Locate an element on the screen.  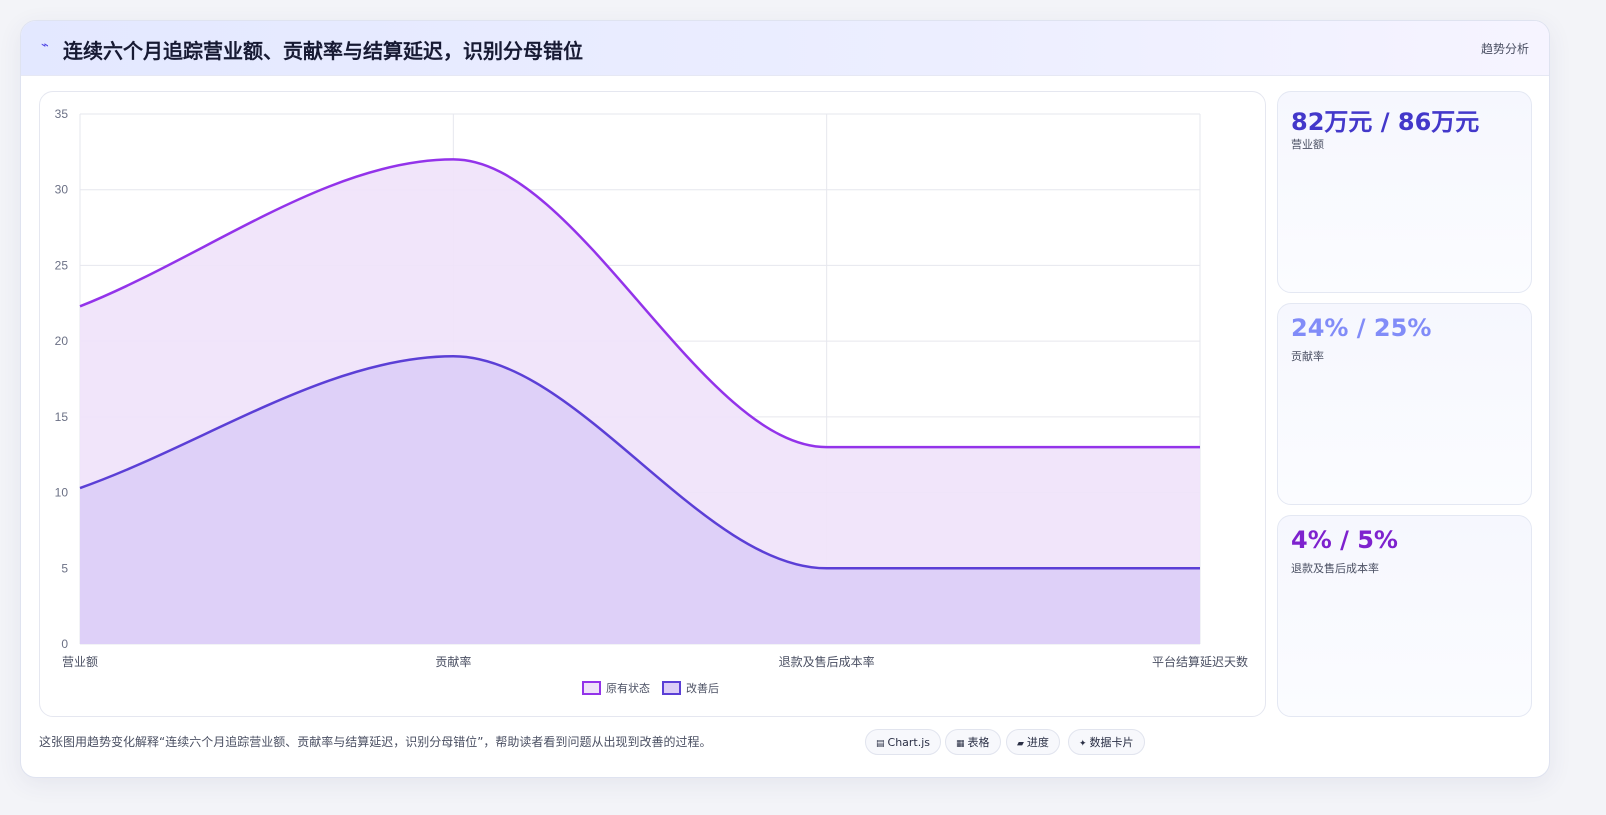
y-tick-label: 20 is located at coordinates (62, 341).